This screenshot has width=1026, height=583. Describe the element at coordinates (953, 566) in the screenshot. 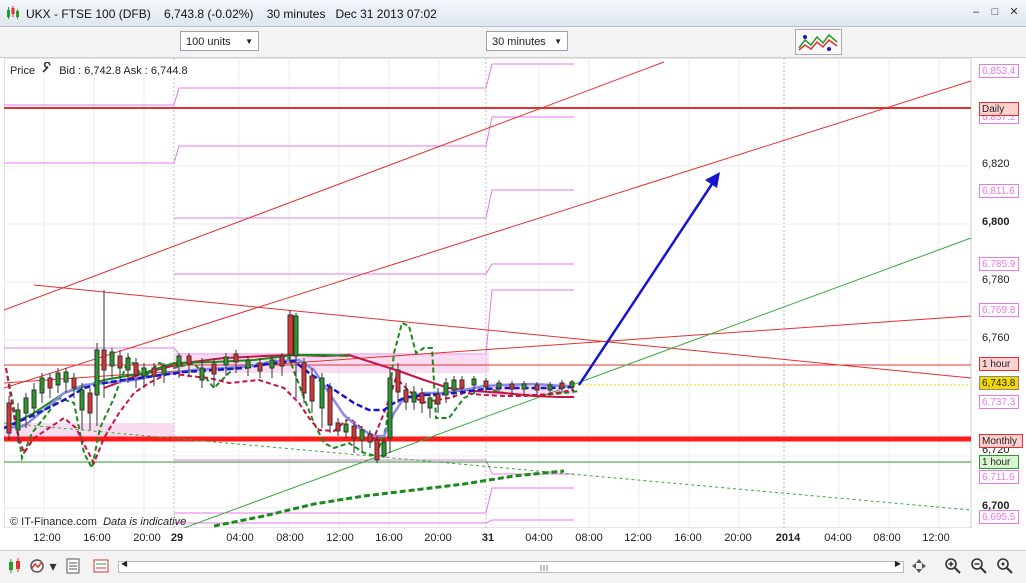

I see `zoom-in-icon` at that location.